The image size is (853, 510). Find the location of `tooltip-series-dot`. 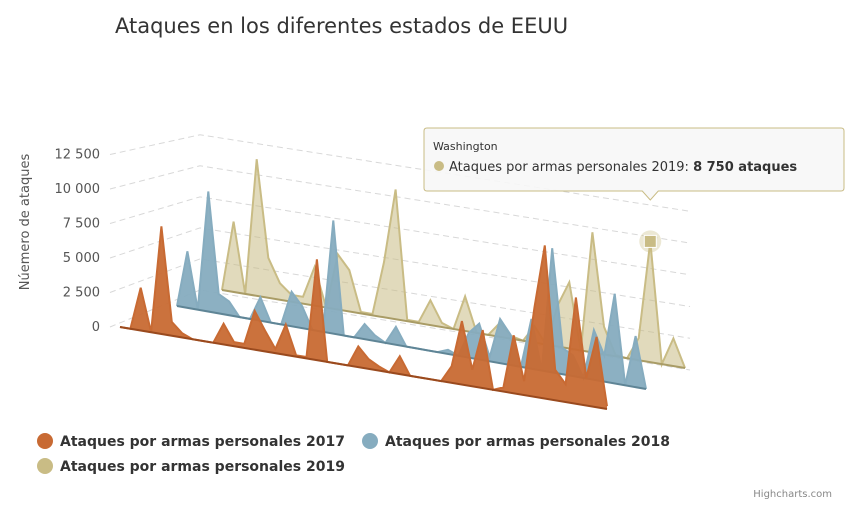

tooltip-series-dot is located at coordinates (439, 166).